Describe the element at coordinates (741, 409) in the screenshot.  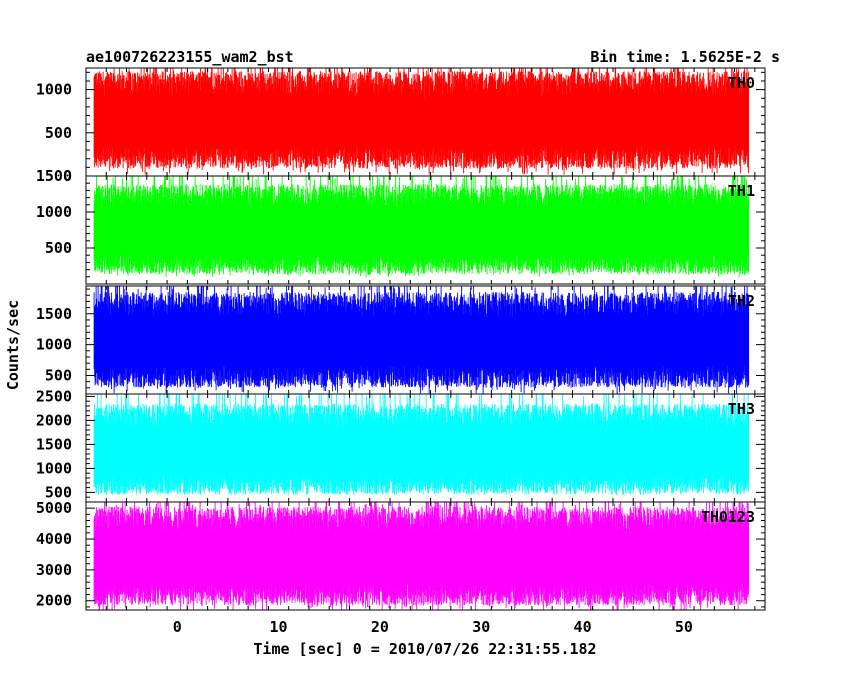
I see `panel-label-th3: TH3` at that location.